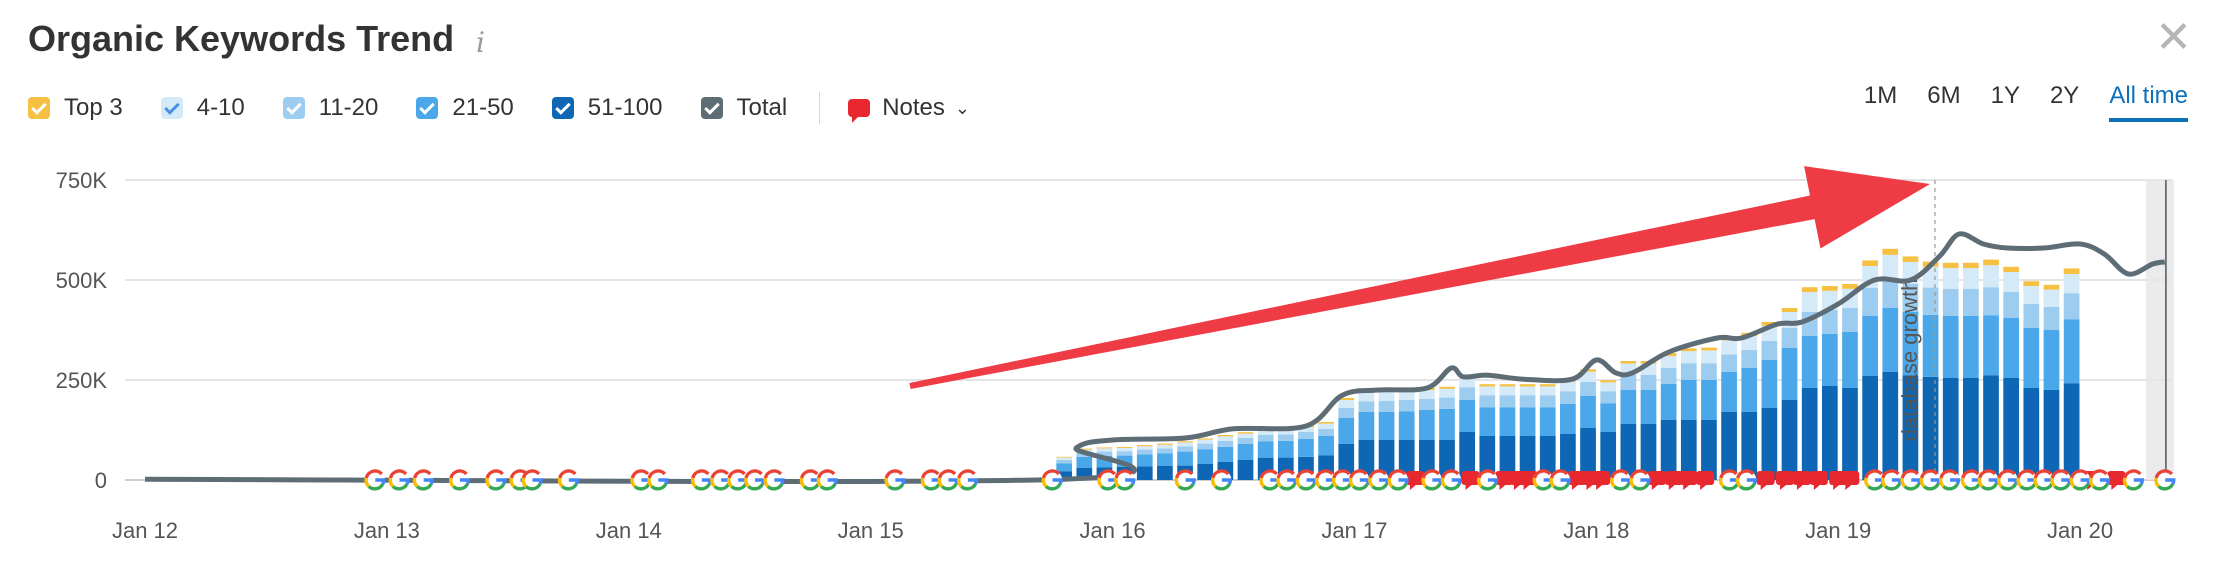 The image size is (2214, 564). What do you see at coordinates (202, 108) in the screenshot?
I see `legend-item-4-10: 4-10` at bounding box center [202, 108].